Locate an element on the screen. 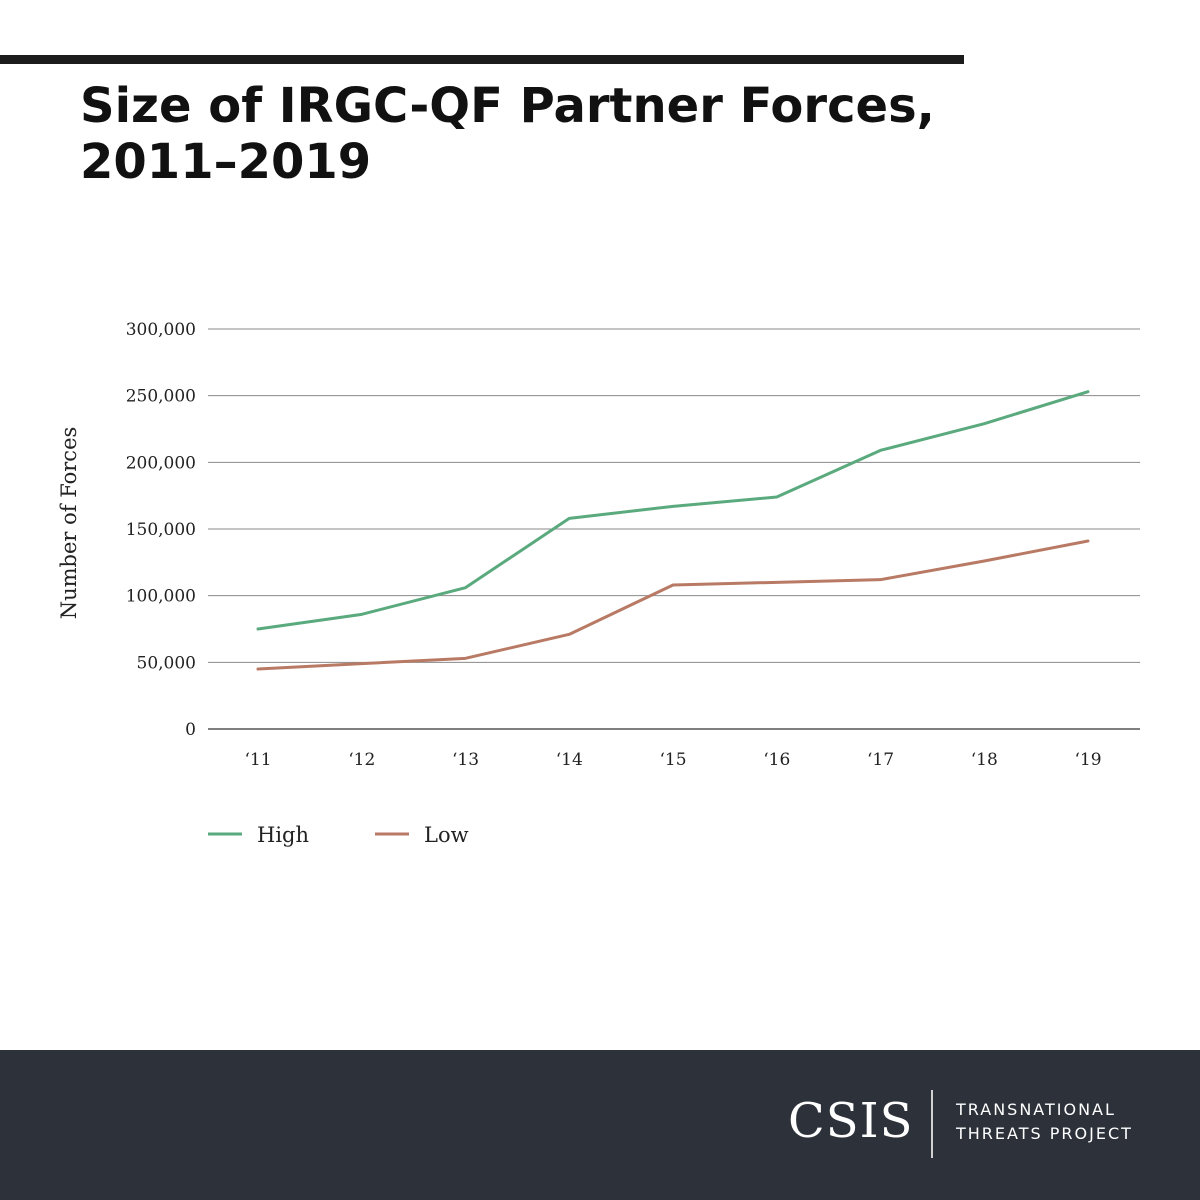  project-name-line-2: THREATS PROJECT is located at coordinates (1044, 1133).